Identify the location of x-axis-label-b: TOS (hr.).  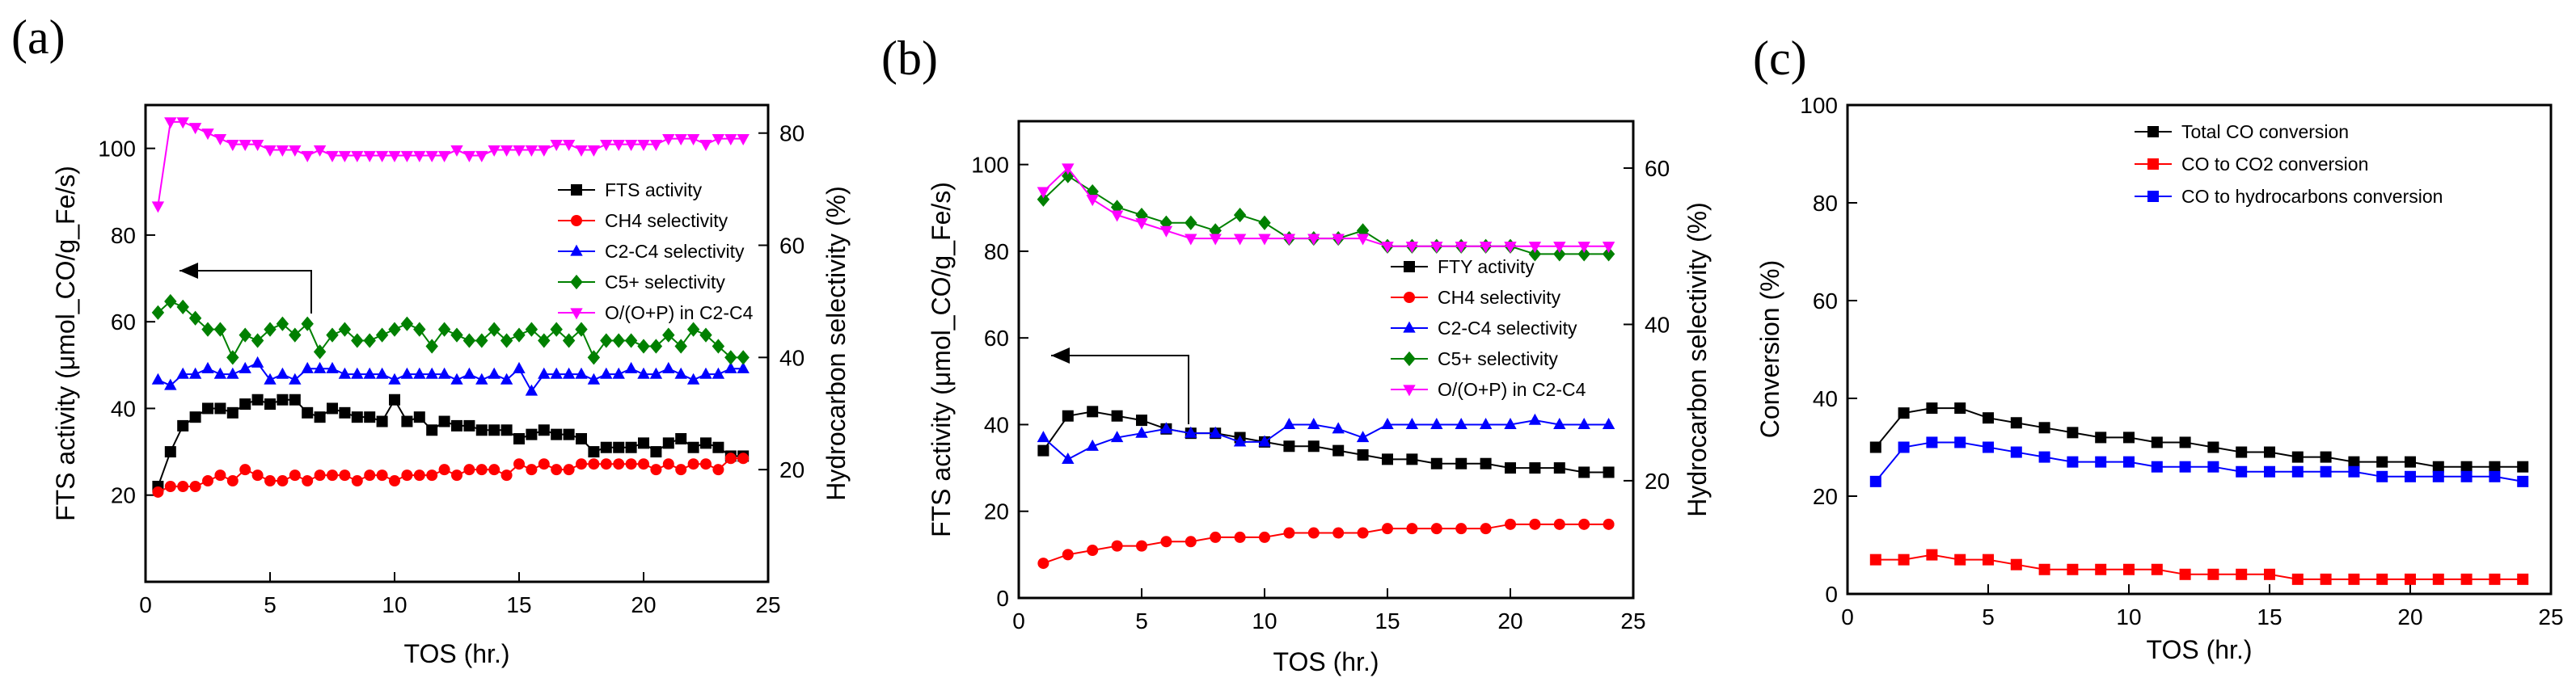
(1326, 661).